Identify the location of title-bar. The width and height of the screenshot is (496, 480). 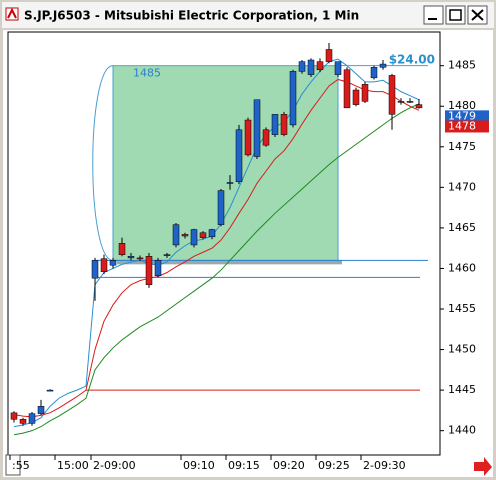
(248, 15).